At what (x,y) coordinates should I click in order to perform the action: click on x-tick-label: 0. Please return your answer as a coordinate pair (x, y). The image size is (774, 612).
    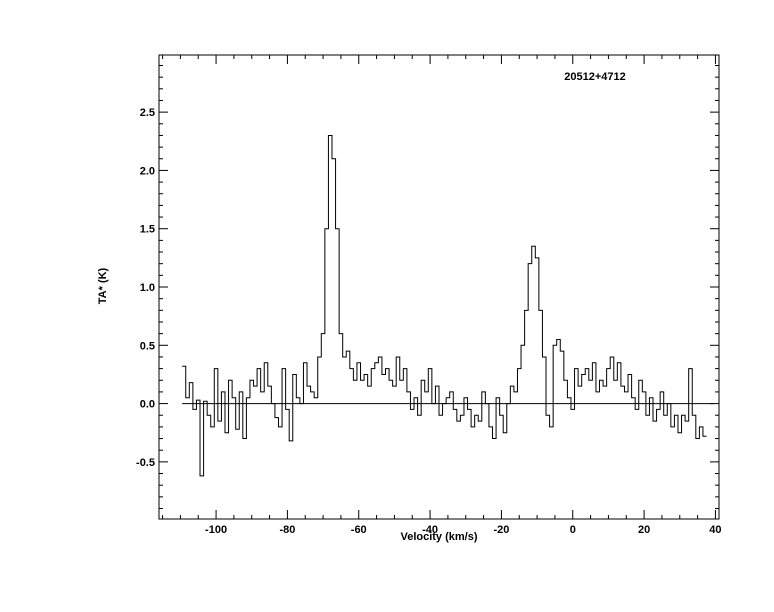
    Looking at the image, I should click on (573, 530).